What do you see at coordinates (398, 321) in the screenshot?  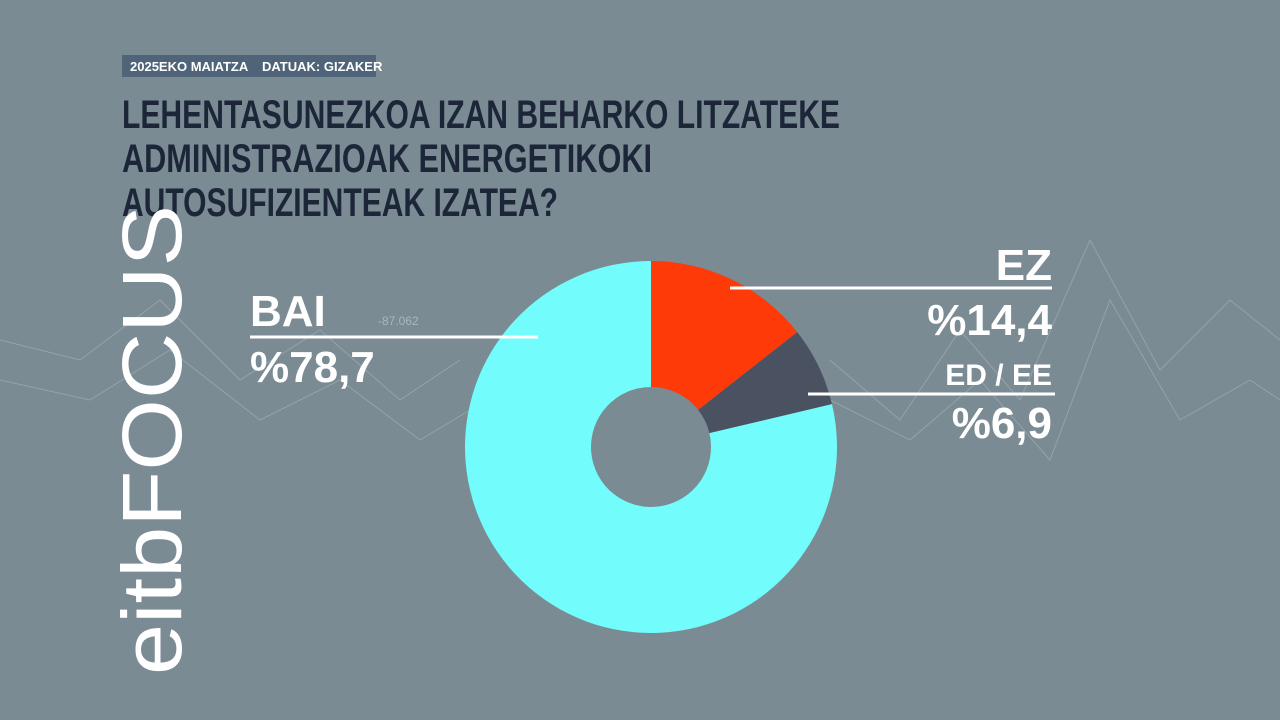 I see `background-label: -87.062` at bounding box center [398, 321].